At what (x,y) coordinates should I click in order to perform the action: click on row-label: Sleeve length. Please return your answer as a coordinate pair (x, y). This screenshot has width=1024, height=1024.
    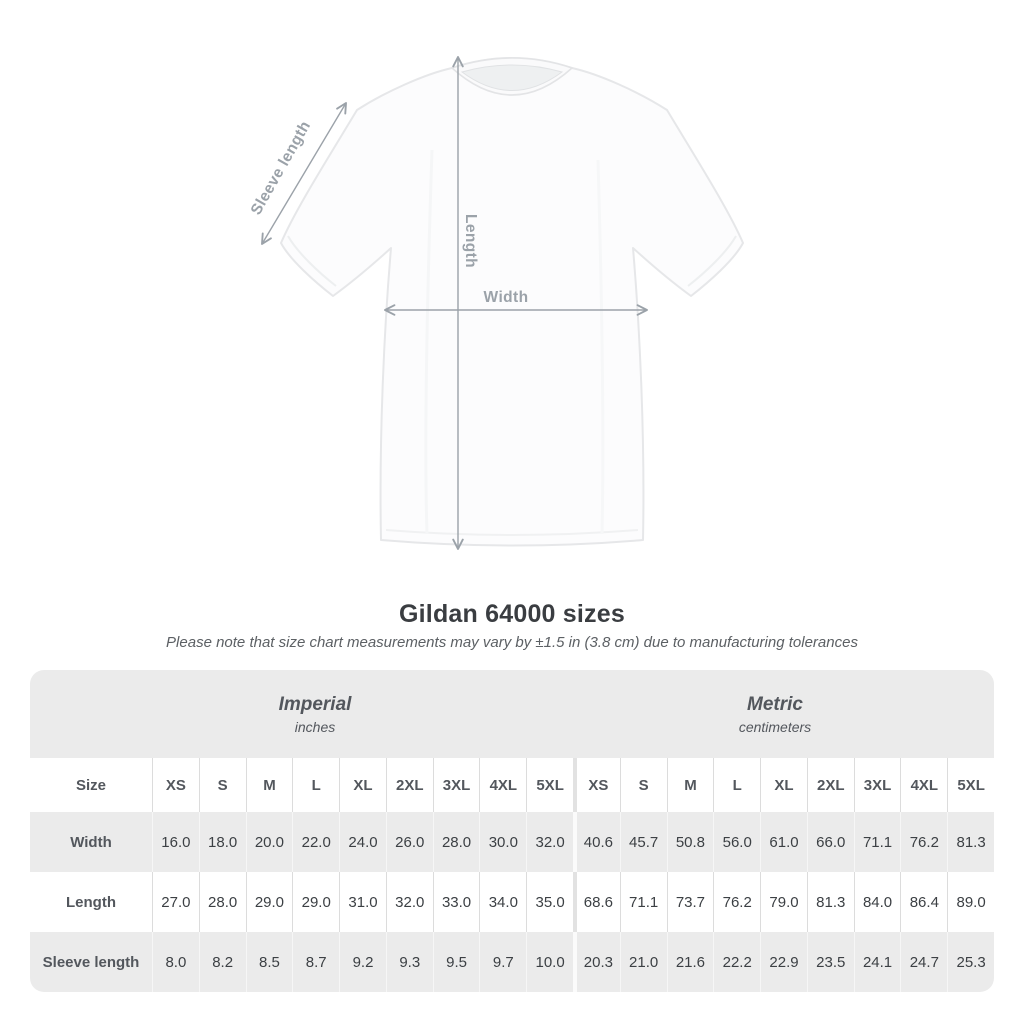
    Looking at the image, I should click on (91, 962).